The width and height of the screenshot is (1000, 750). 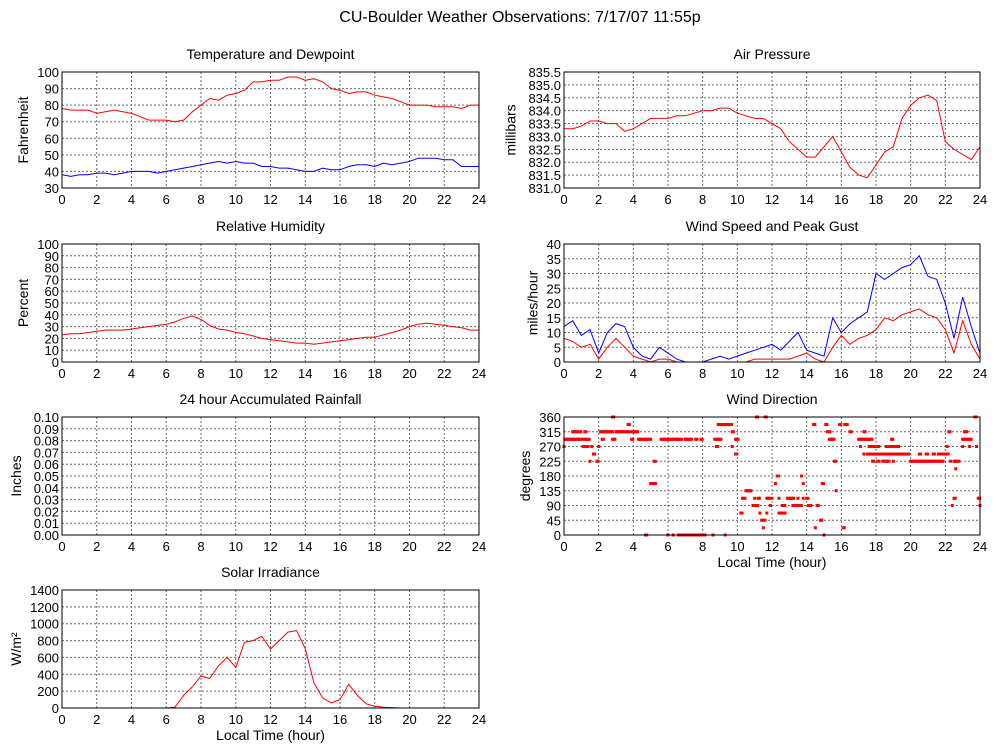 I want to click on y-tick-label: 833.0, so click(x=544, y=136).